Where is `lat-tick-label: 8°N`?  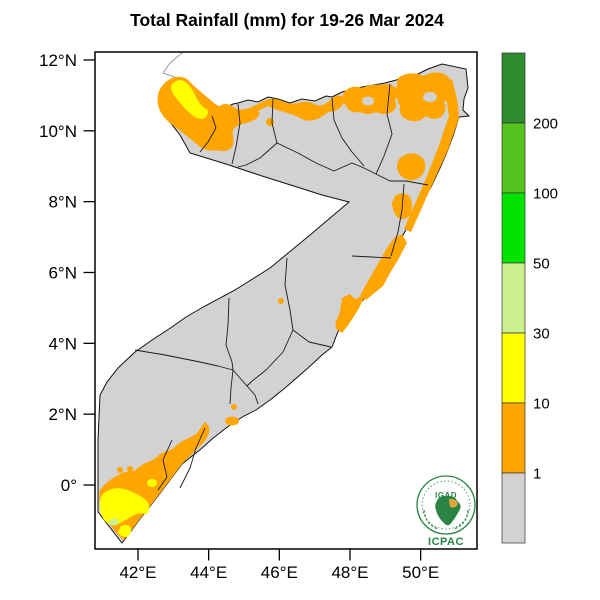 lat-tick-label: 8°N is located at coordinates (62, 202).